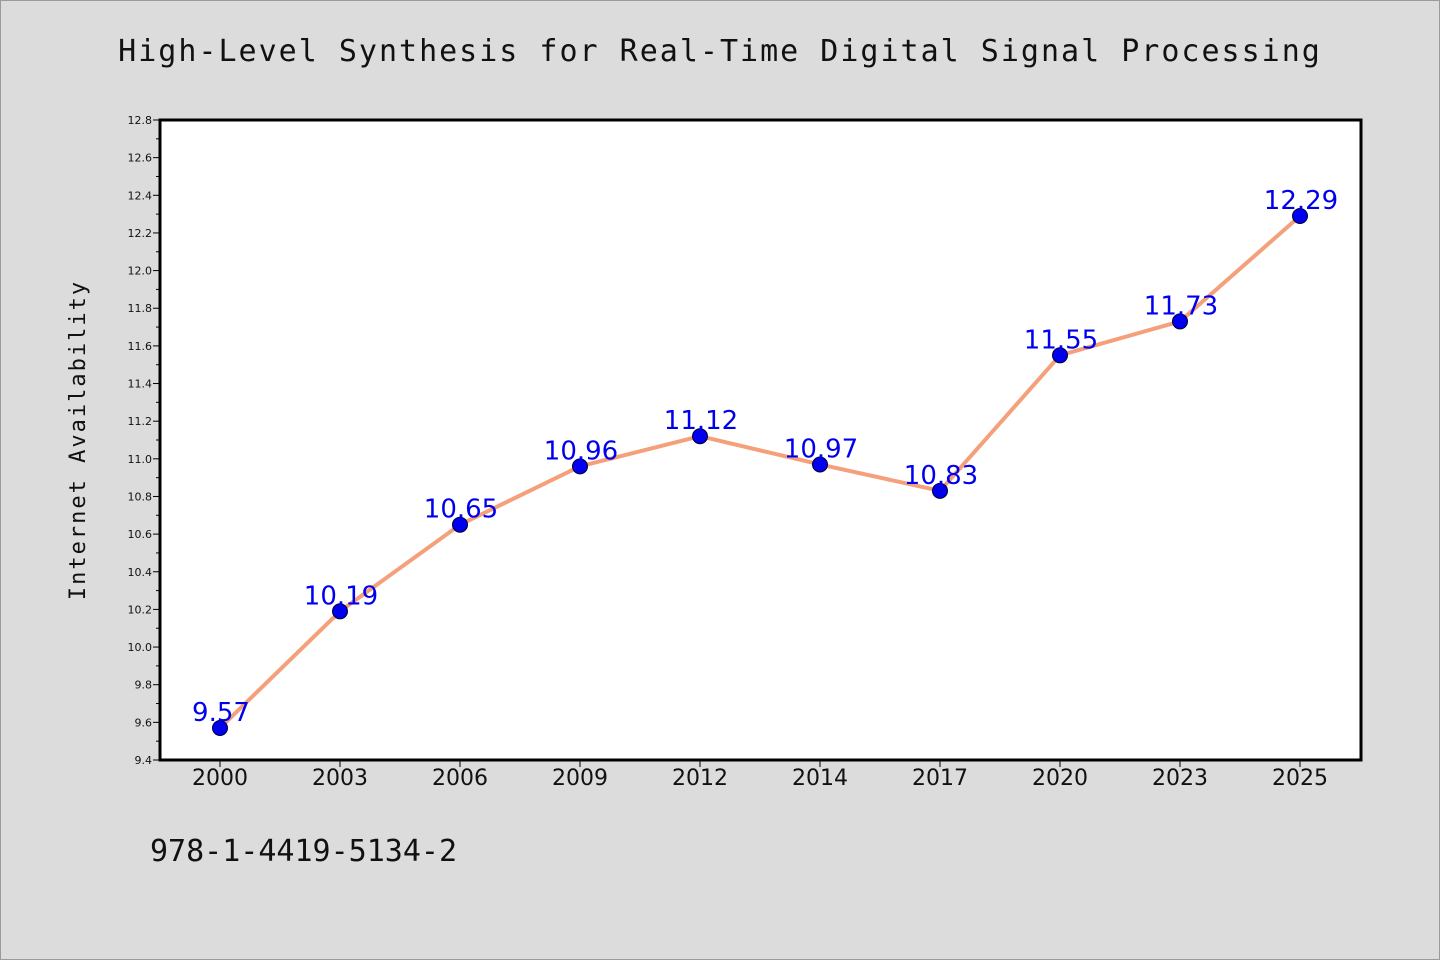 The width and height of the screenshot is (1440, 960). I want to click on y-tick-label: 11.8, so click(140, 308).